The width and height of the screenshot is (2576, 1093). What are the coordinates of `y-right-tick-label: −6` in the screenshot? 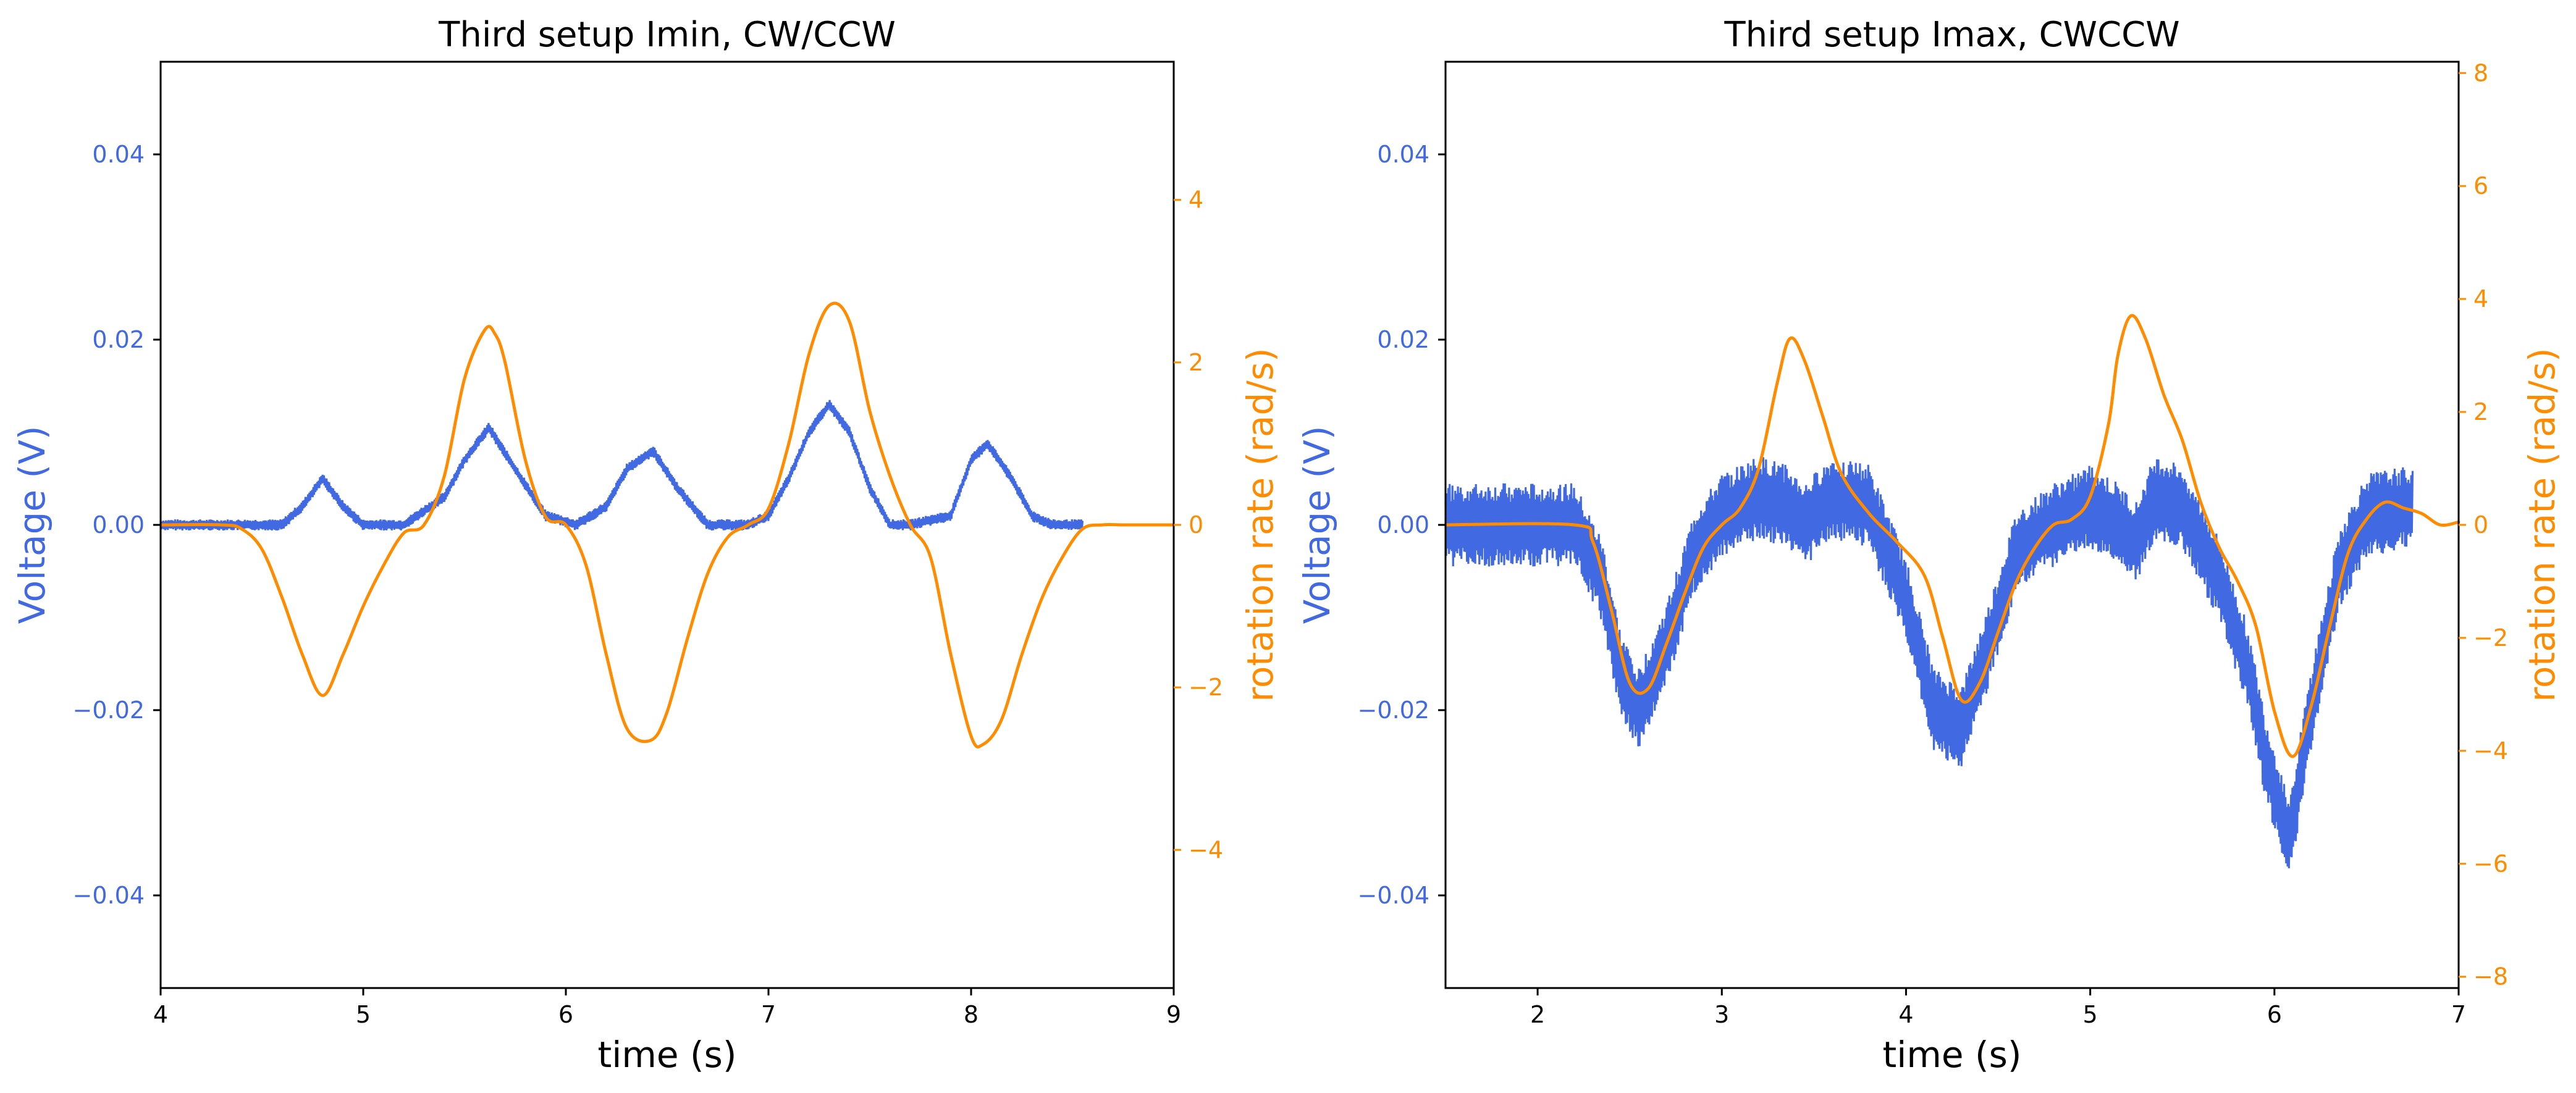 It's located at (2490, 863).